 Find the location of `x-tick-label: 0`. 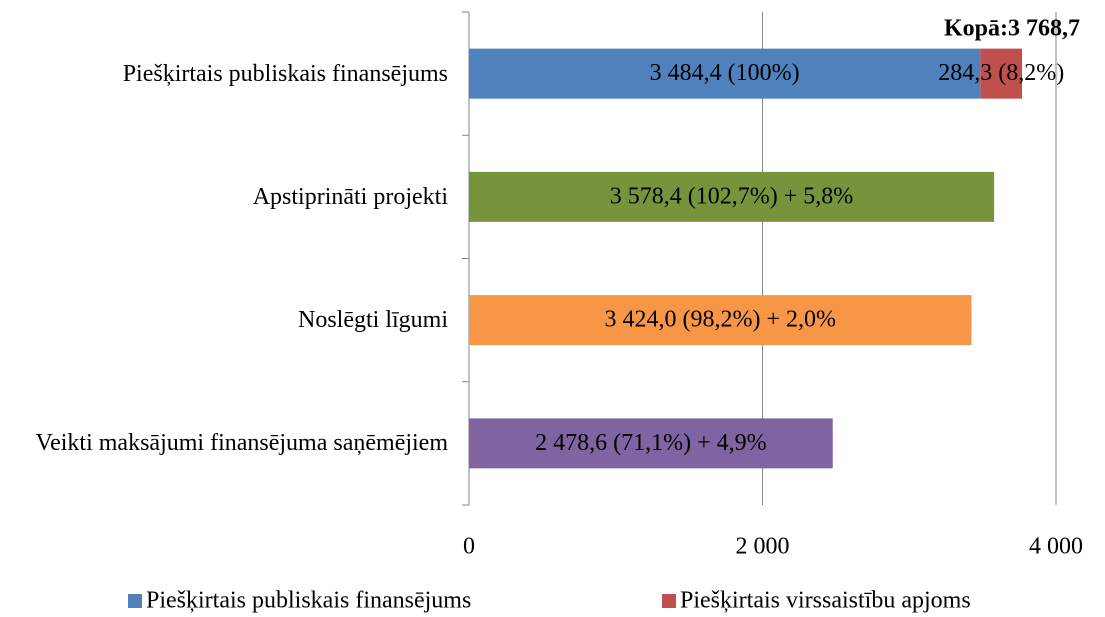

x-tick-label: 0 is located at coordinates (469, 547).